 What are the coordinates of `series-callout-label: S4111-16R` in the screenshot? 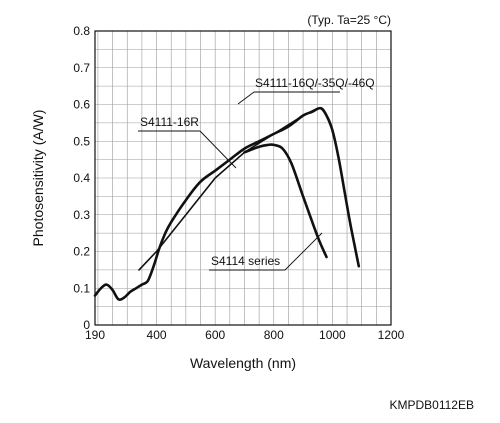 It's located at (169, 122).